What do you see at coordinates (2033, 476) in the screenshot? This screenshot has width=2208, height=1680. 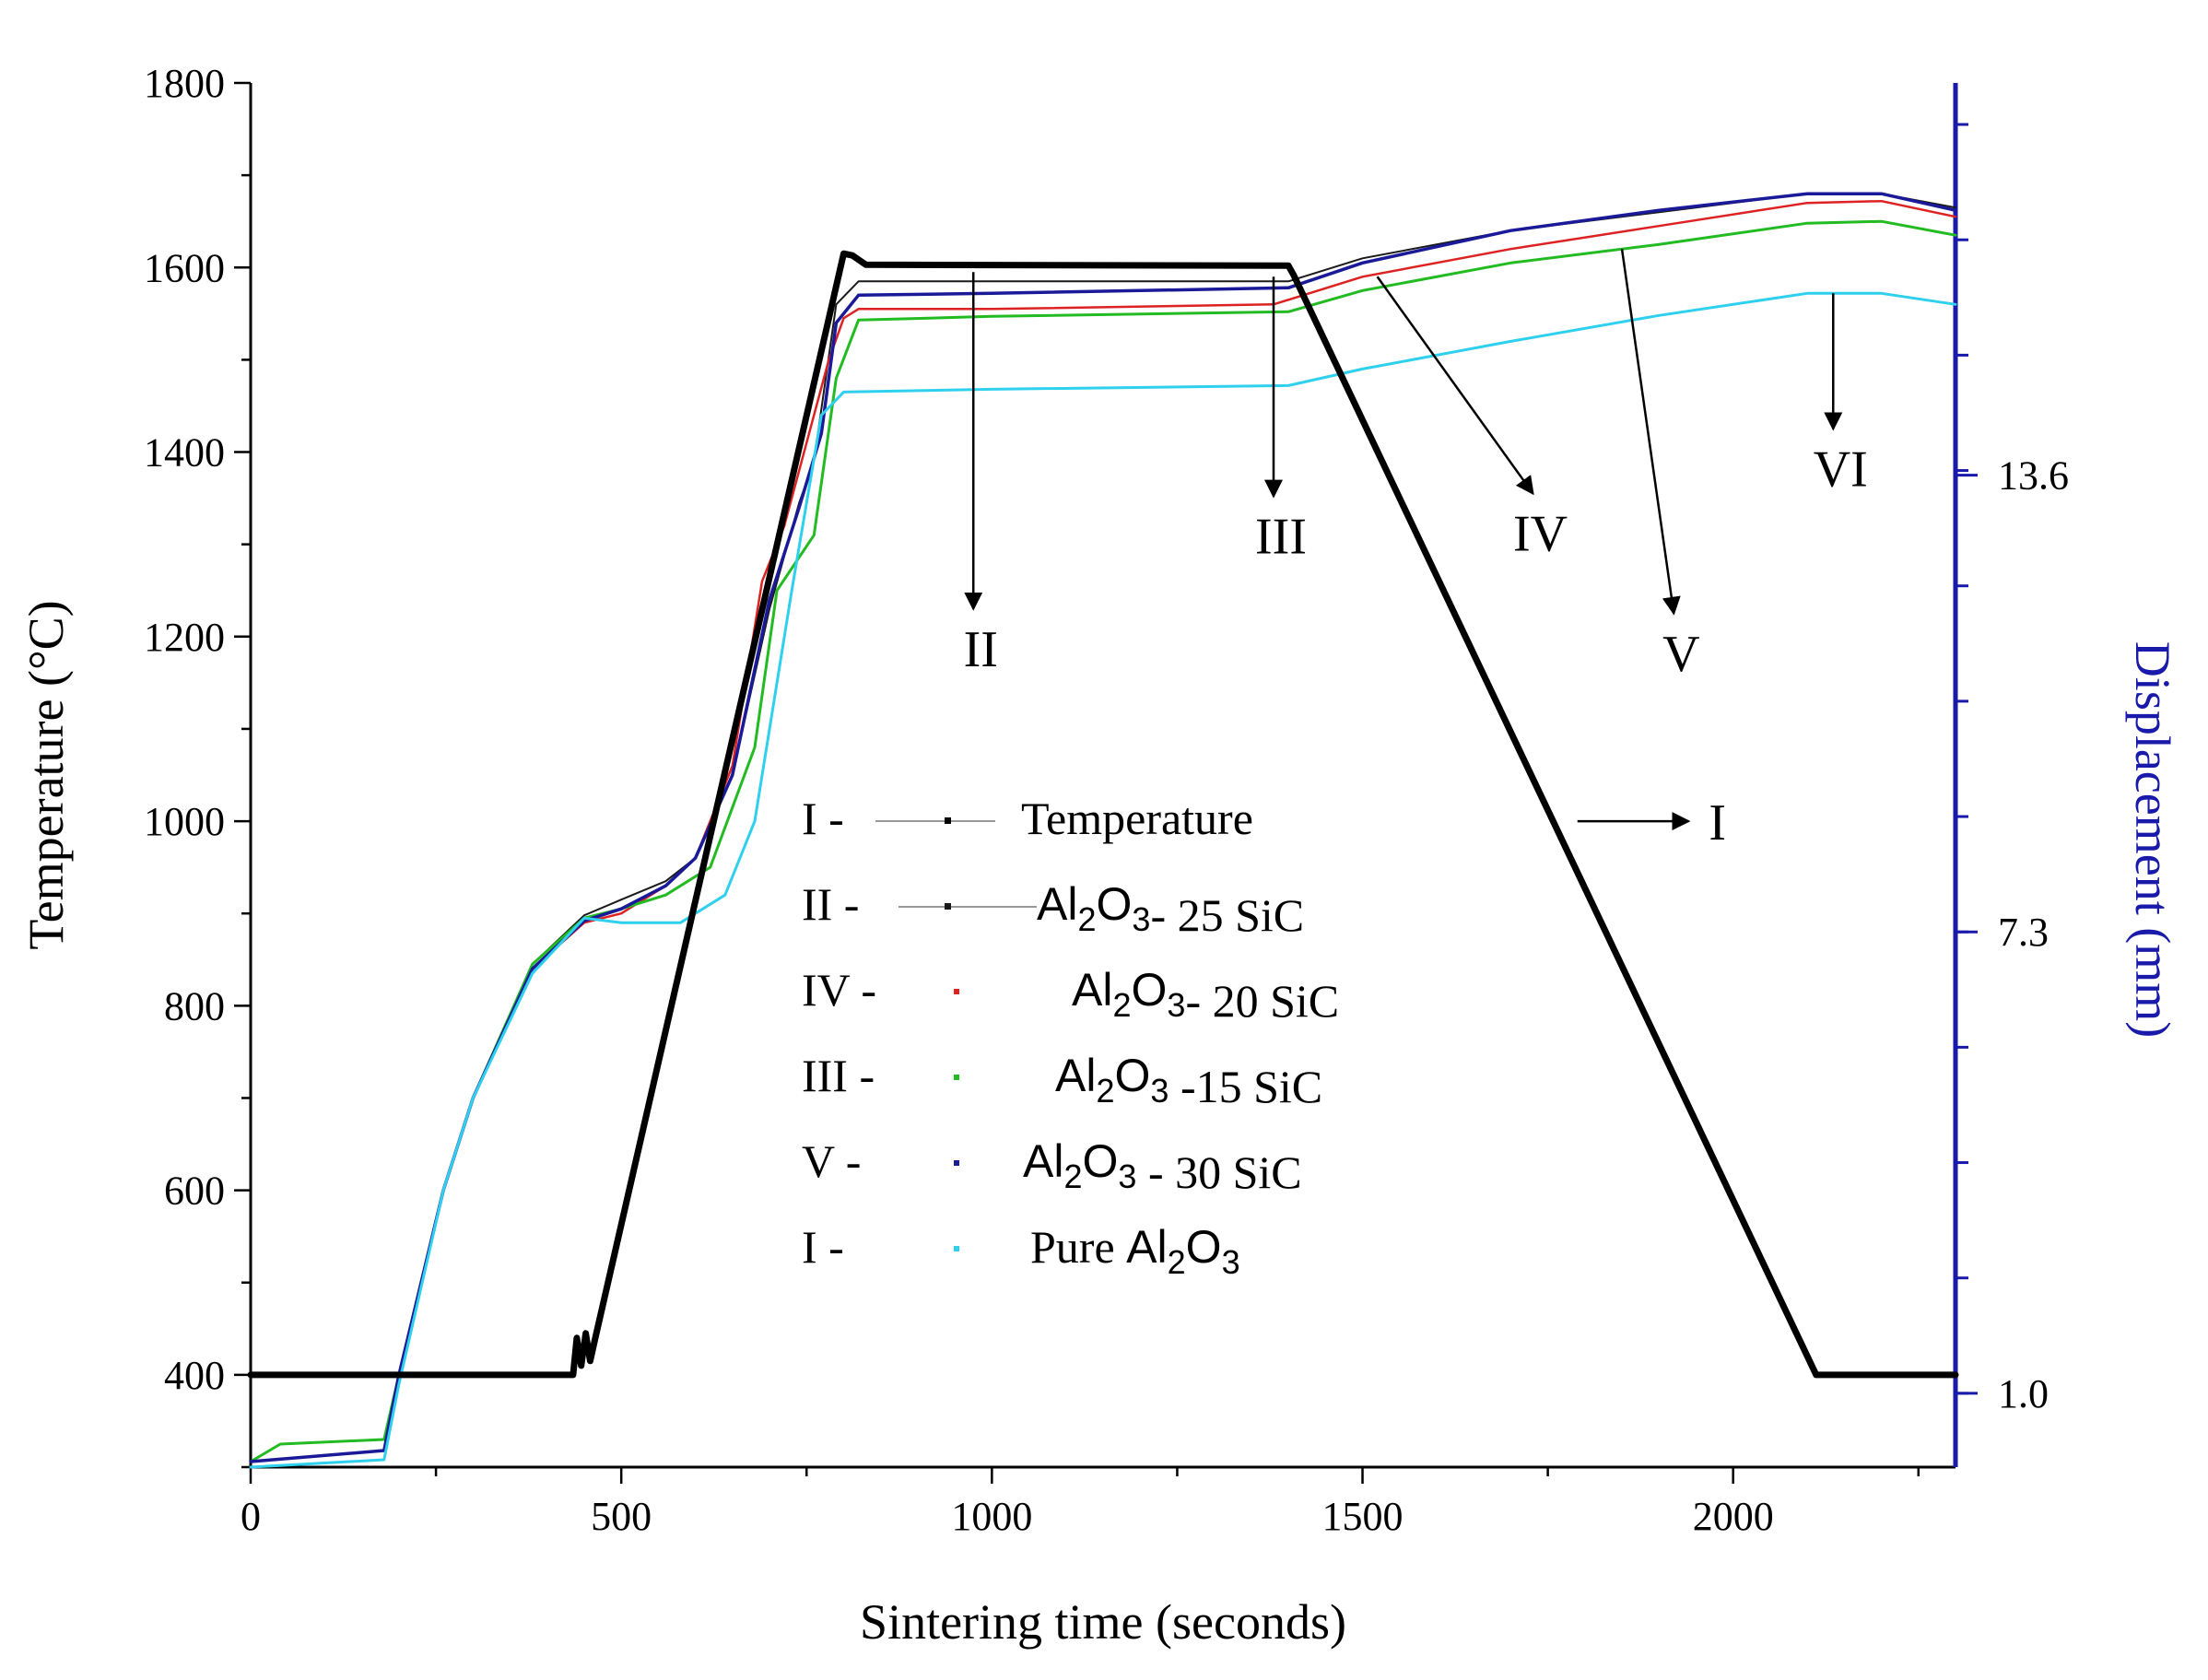 I see `y2-tick-label: 13.6` at bounding box center [2033, 476].